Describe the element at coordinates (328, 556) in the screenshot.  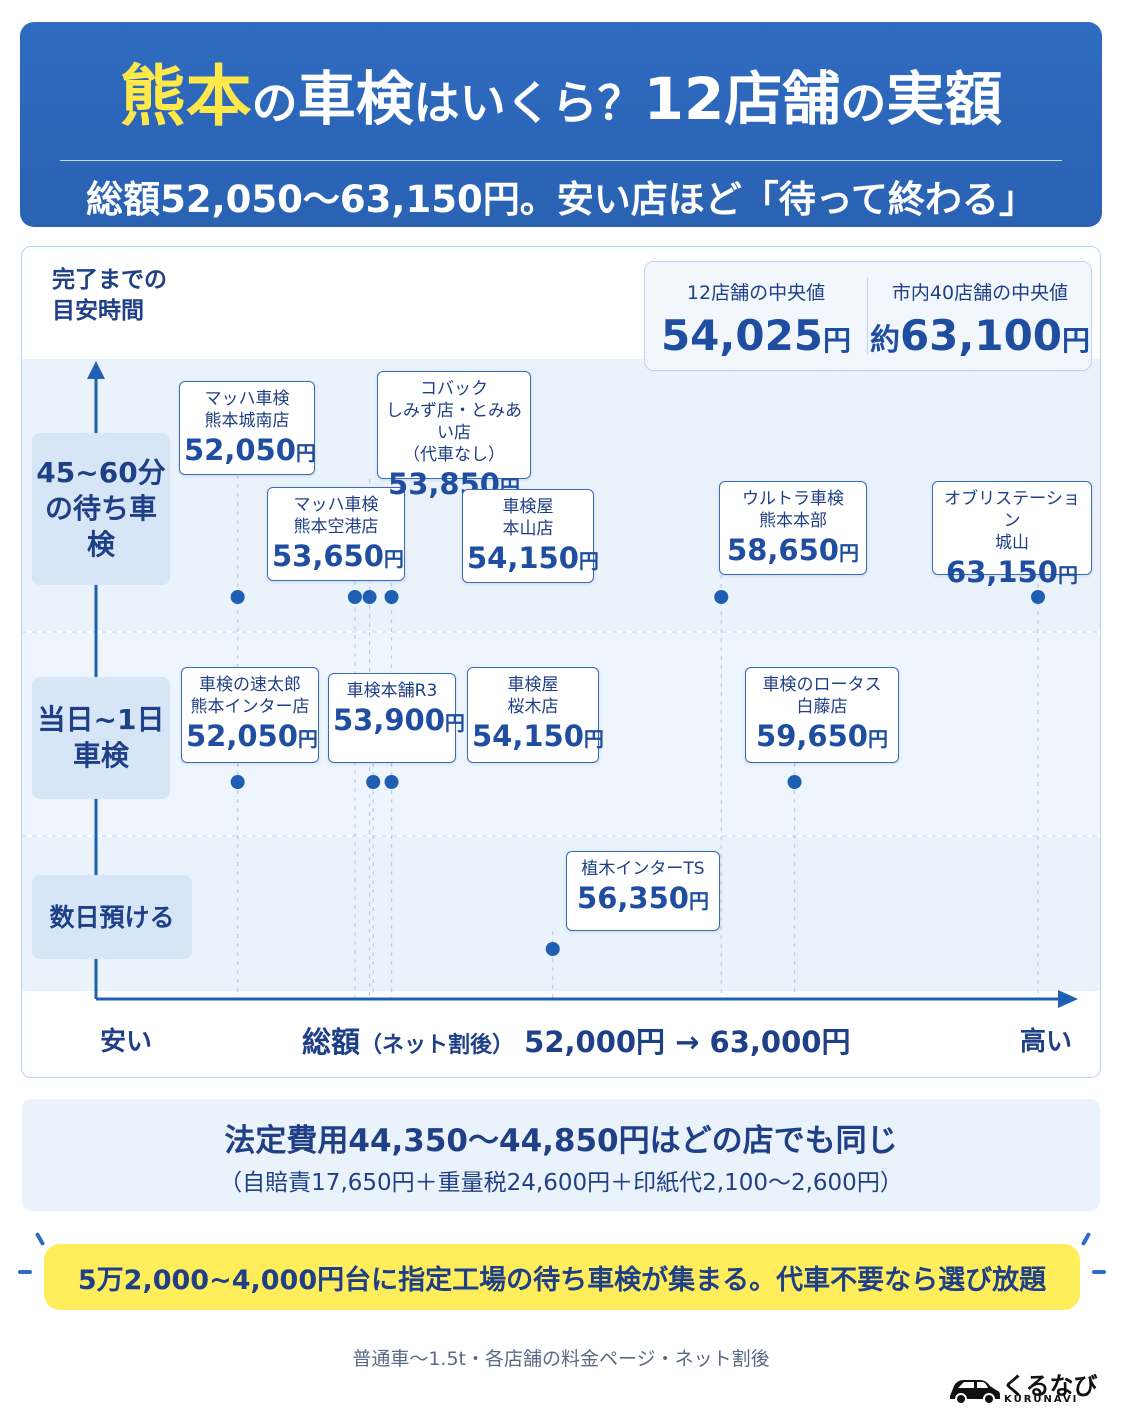
I see `store-price-number: 53,650` at that location.